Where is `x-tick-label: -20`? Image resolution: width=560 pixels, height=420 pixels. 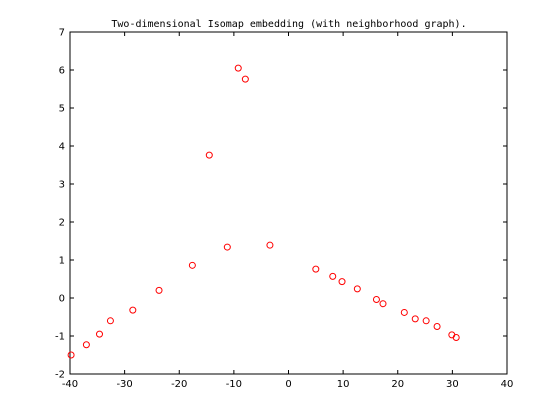 x-tick-label: -20 is located at coordinates (179, 384).